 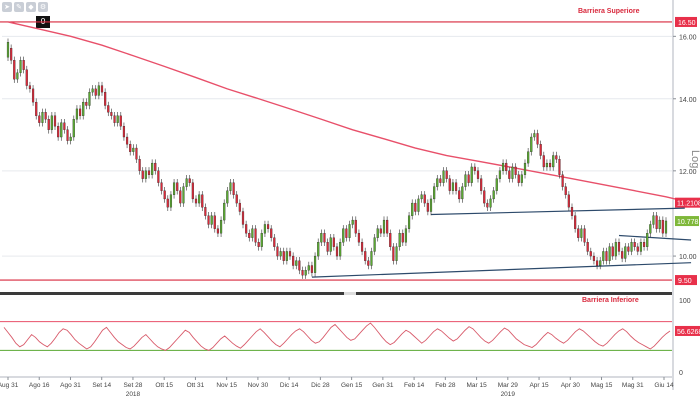 I want to click on indicator-value-tag, so click(x=687, y=330).